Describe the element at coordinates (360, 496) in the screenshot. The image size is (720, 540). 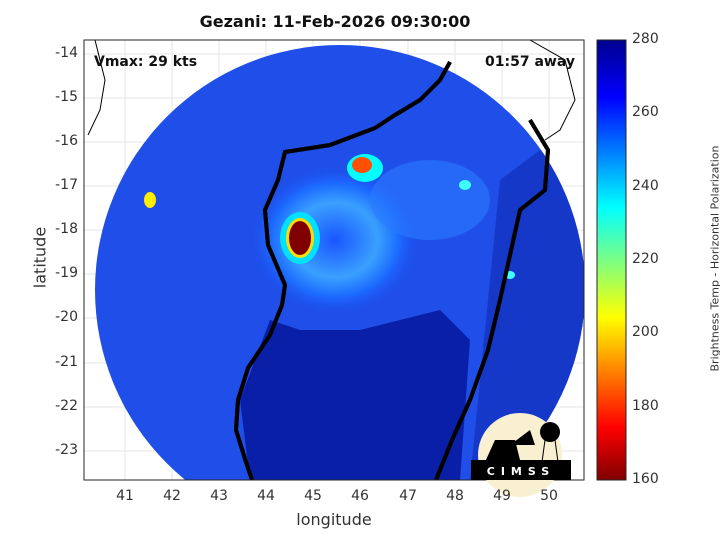
I see `x-tick: 46` at that location.